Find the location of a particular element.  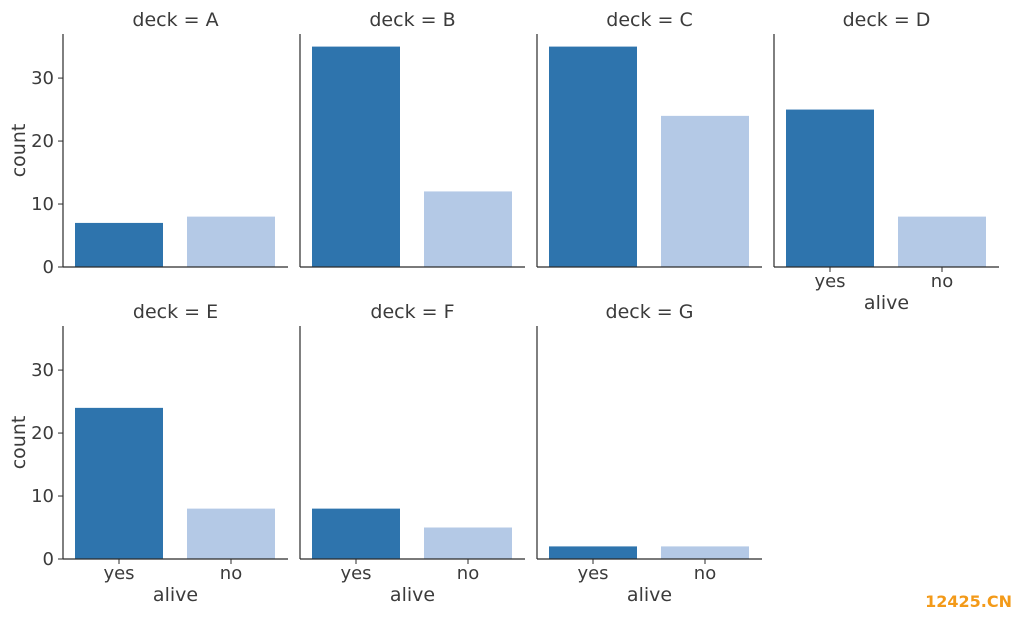

panel-title: deck = A is located at coordinates (175, 20).